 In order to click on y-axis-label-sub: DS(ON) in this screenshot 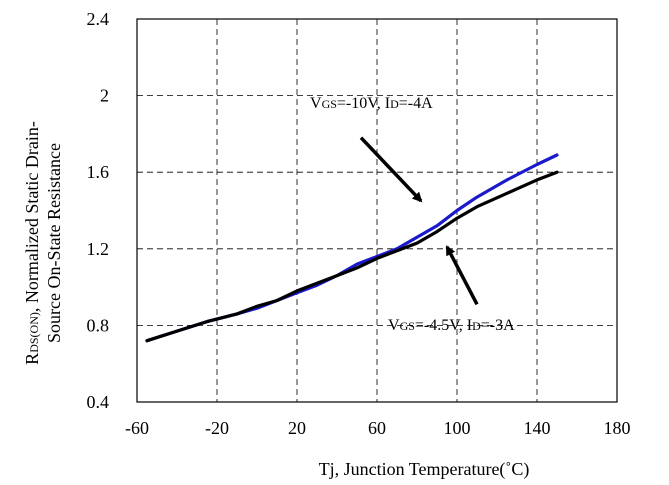, I will do `click(34, 332)`.